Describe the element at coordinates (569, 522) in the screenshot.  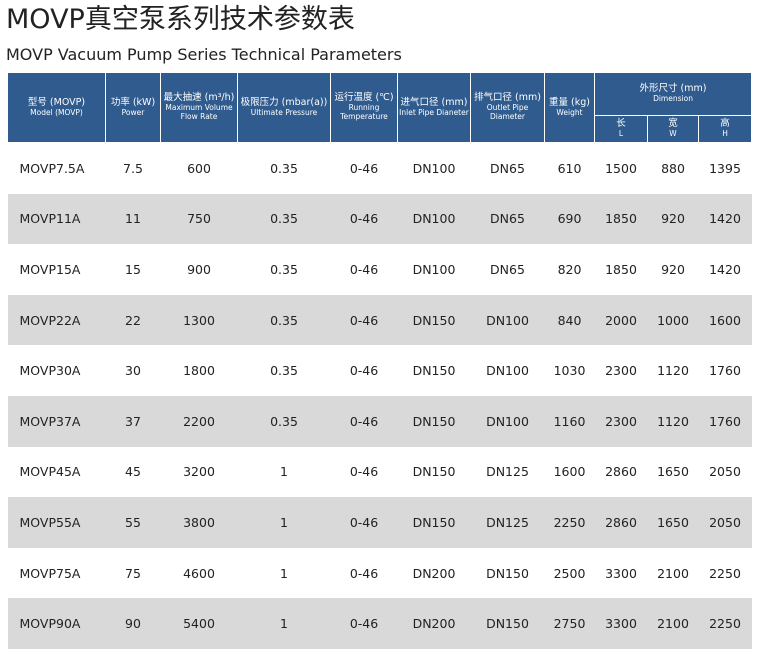
I see `table-cell: 2250` at that location.